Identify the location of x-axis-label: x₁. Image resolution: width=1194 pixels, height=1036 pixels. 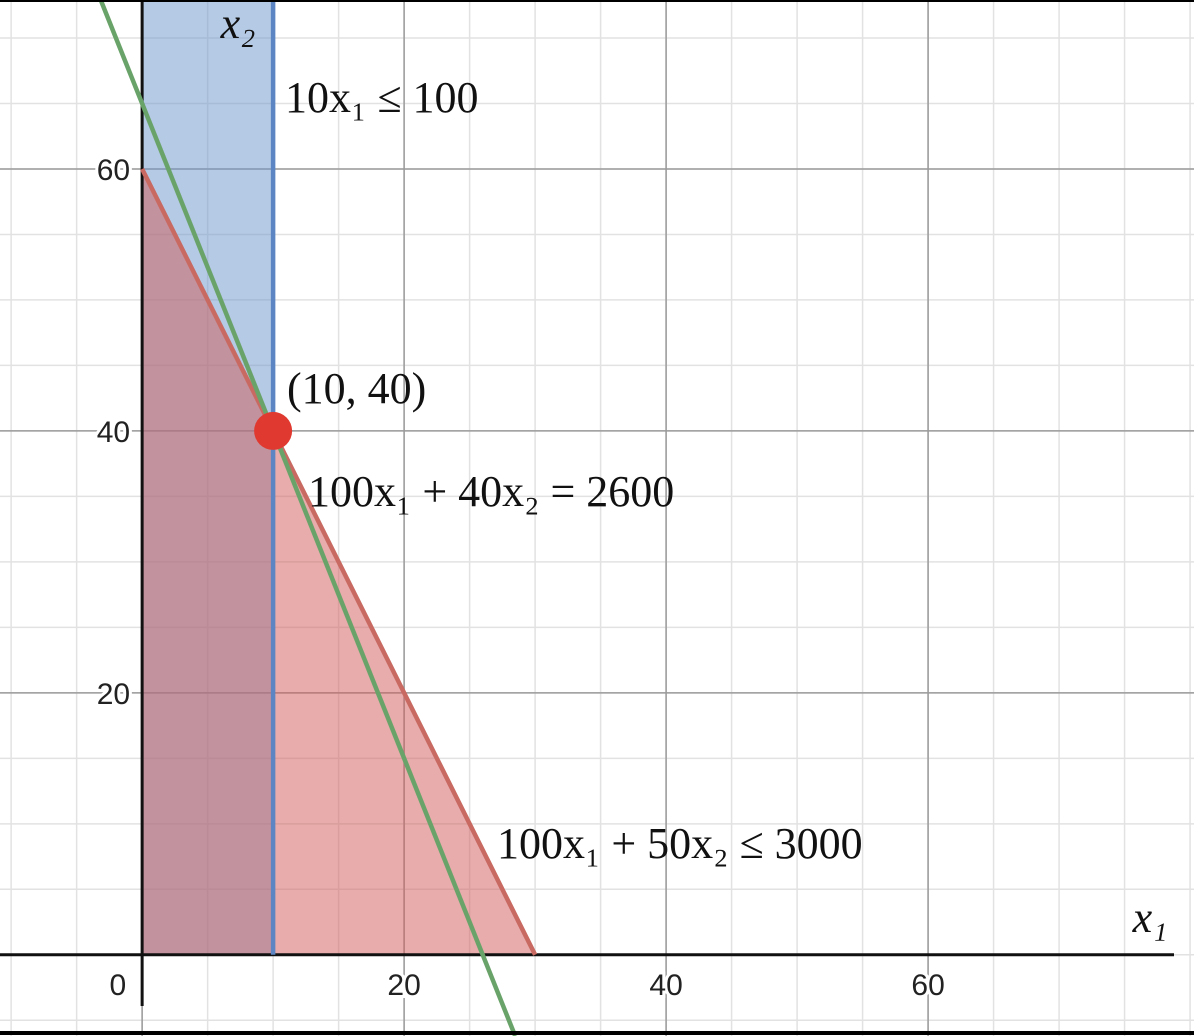
(1150, 917).